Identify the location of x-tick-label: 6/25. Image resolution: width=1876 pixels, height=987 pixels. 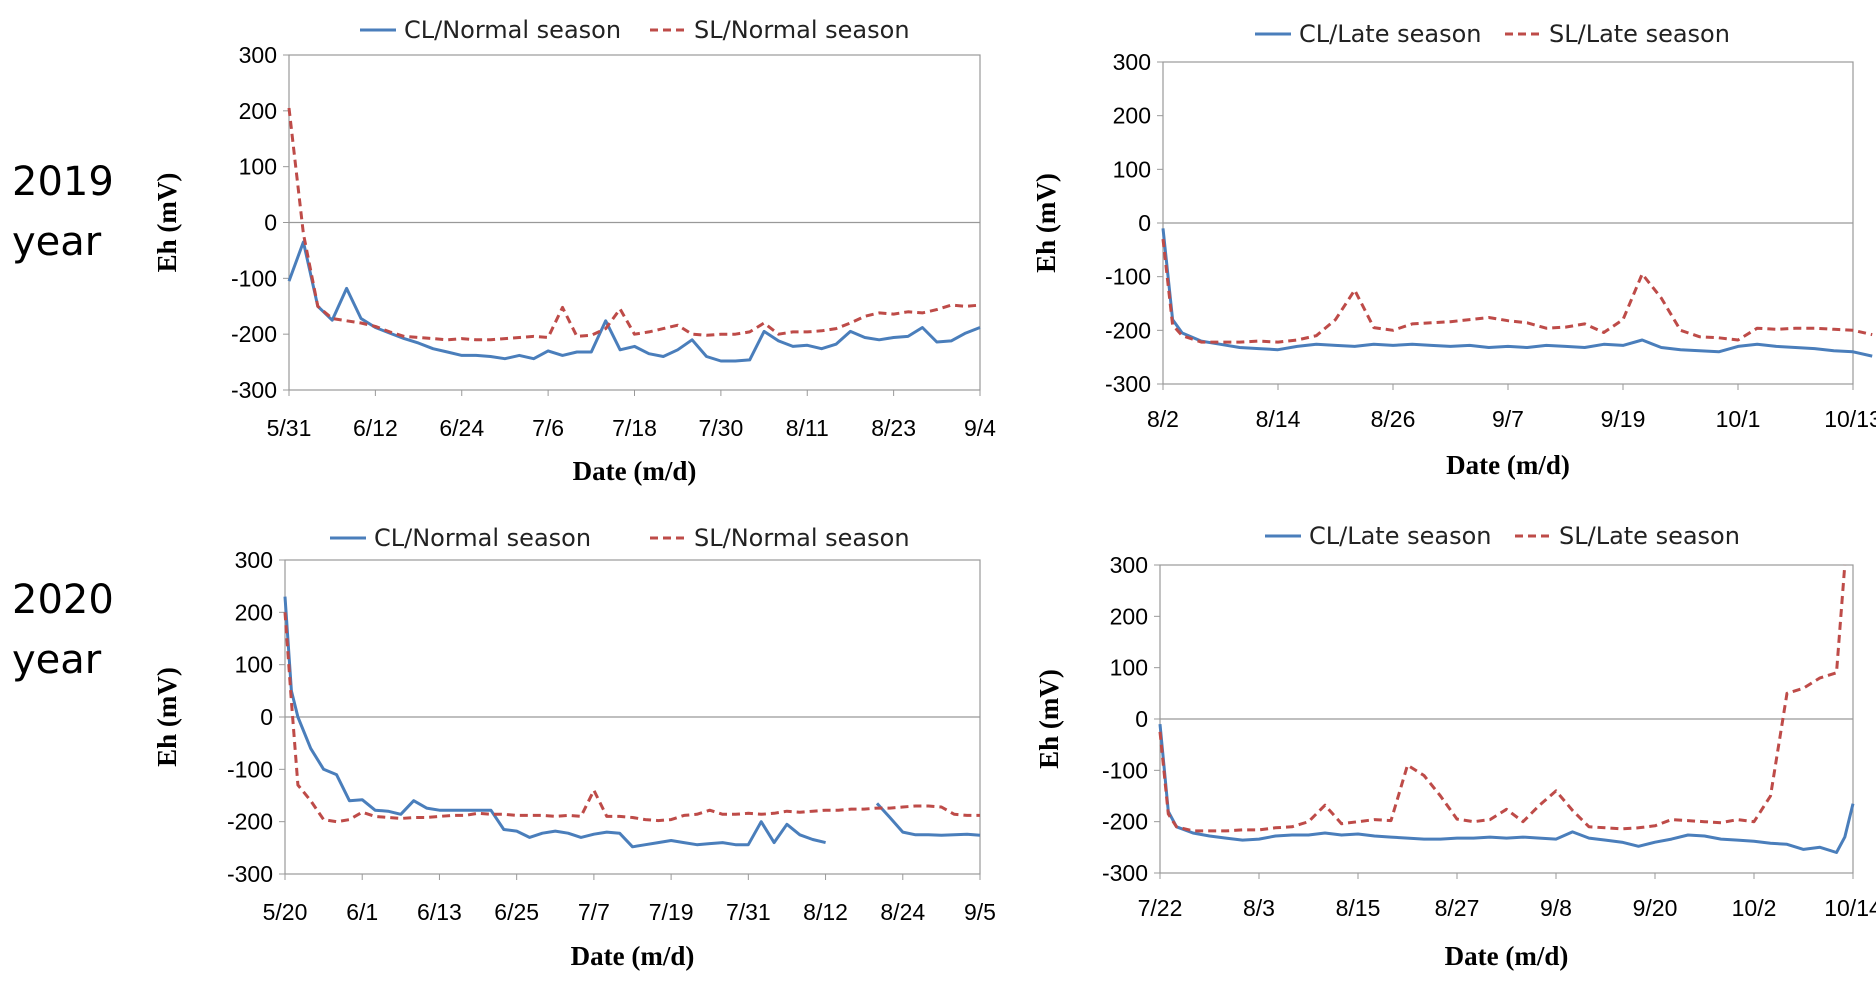
(516, 912).